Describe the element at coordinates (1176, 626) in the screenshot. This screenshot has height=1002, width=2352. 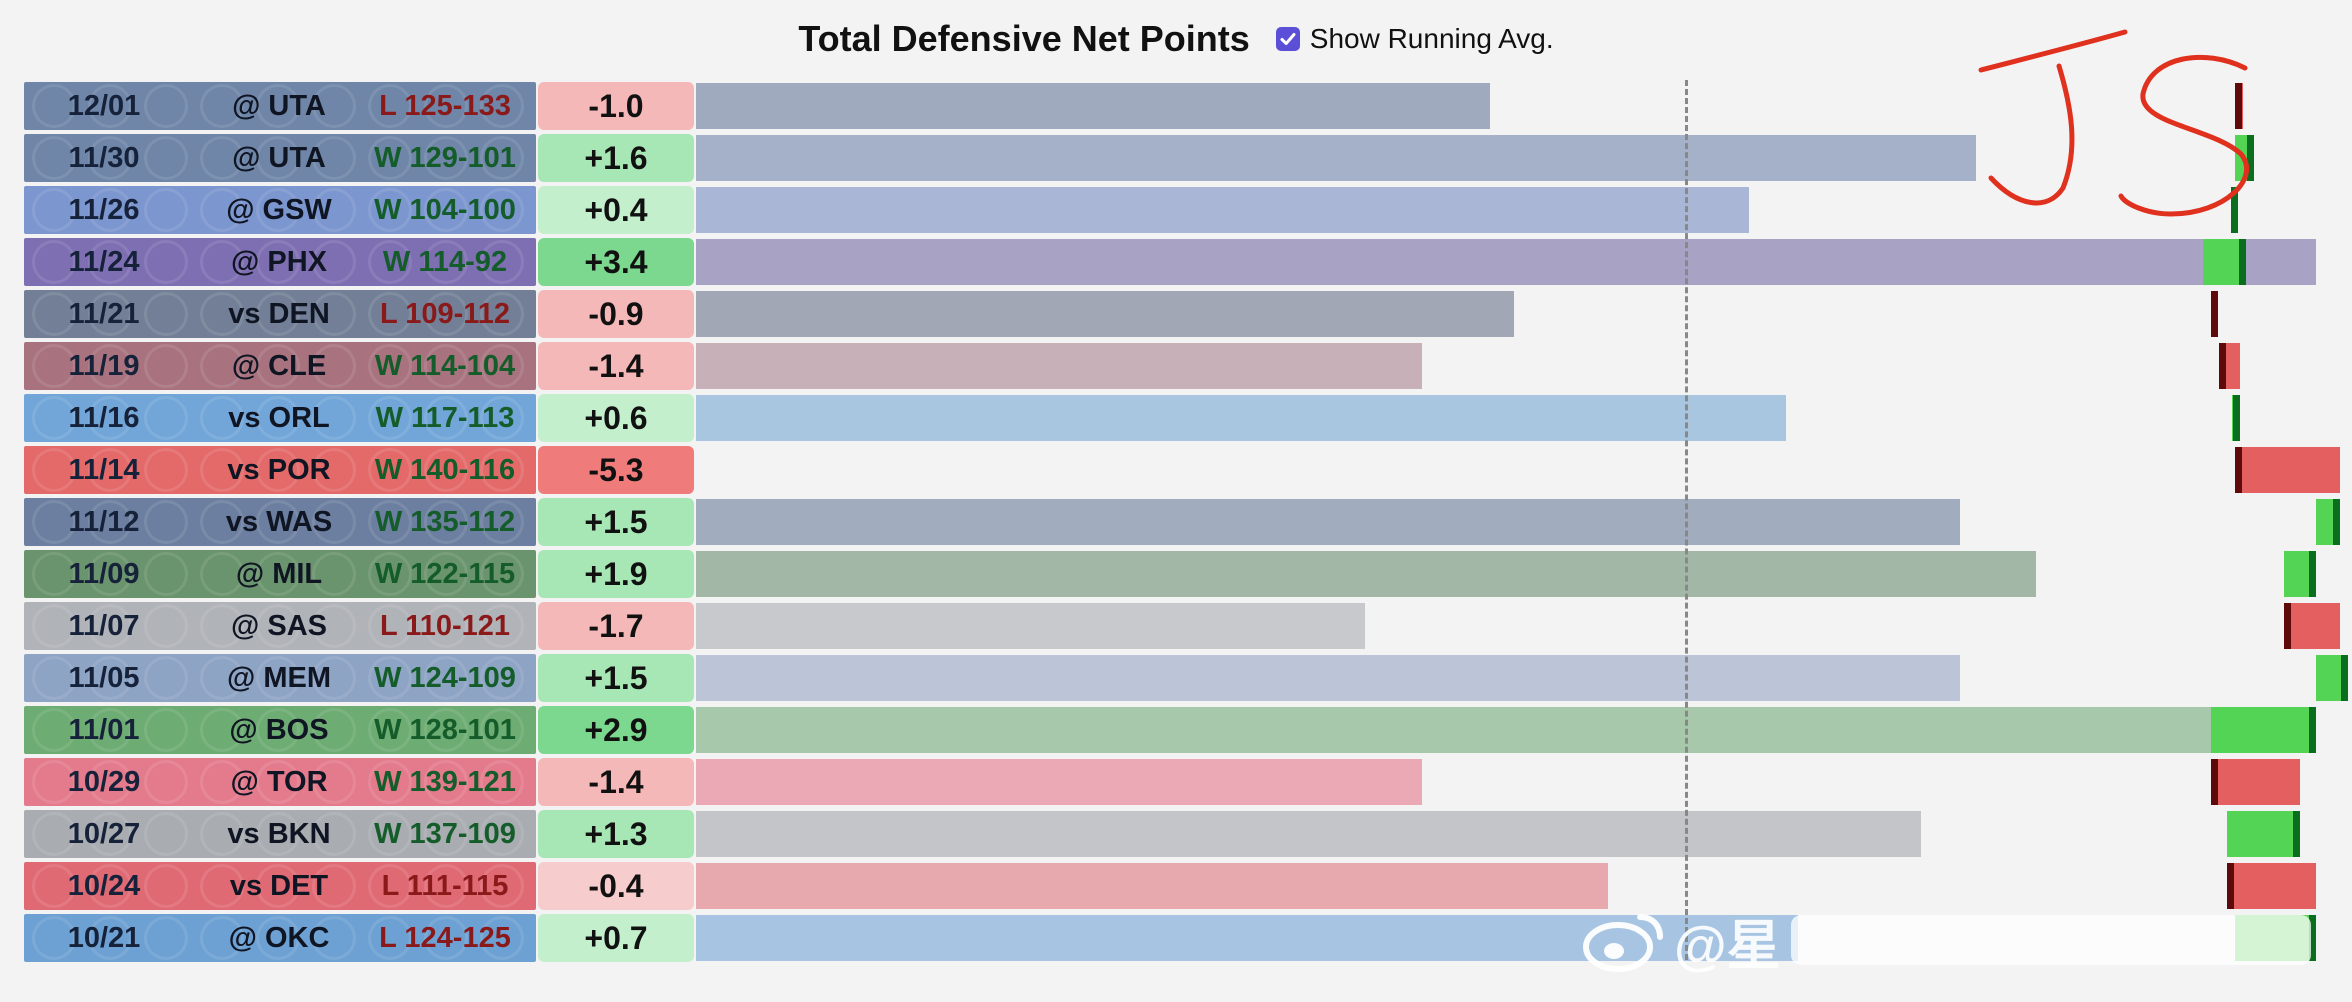
I see `game-row: 11/07 @ SAS L 110-121 -1.7` at that location.